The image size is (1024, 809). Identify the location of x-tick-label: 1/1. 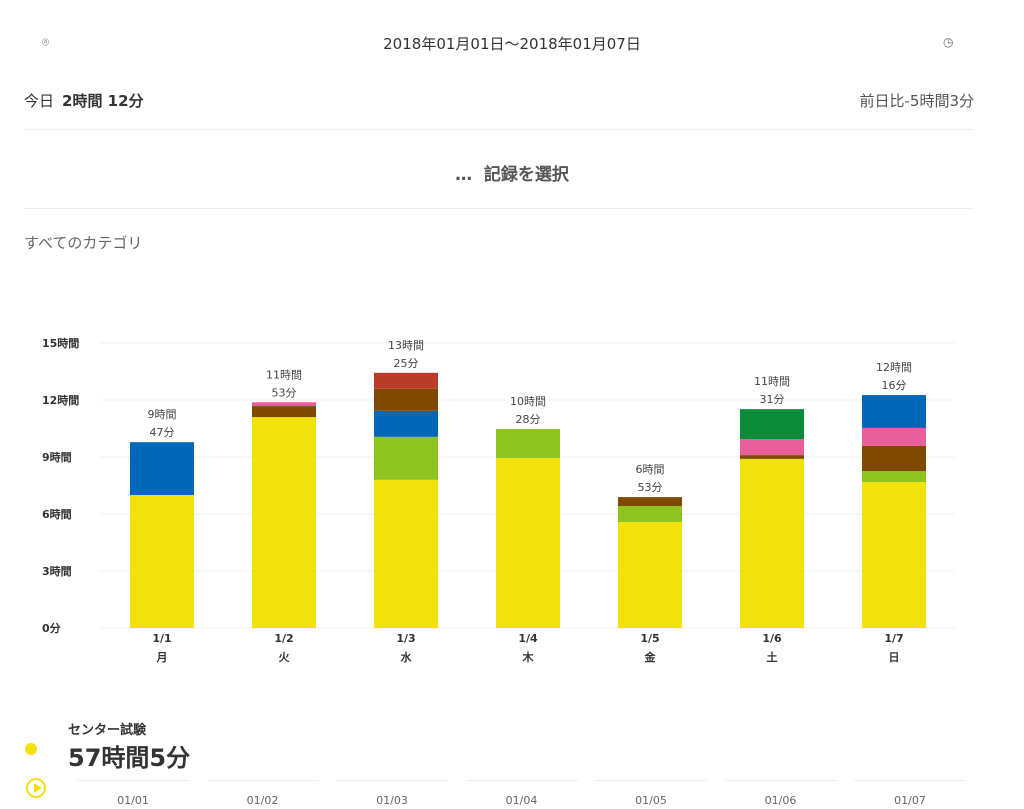
(161, 638).